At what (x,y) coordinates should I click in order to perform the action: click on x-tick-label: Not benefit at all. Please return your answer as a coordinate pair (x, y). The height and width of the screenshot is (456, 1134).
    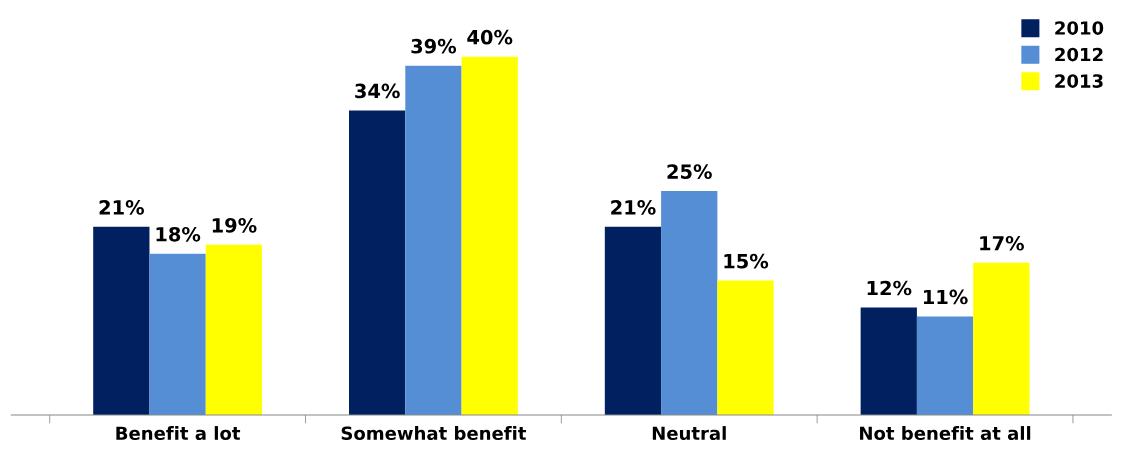
    Looking at the image, I should click on (945, 433).